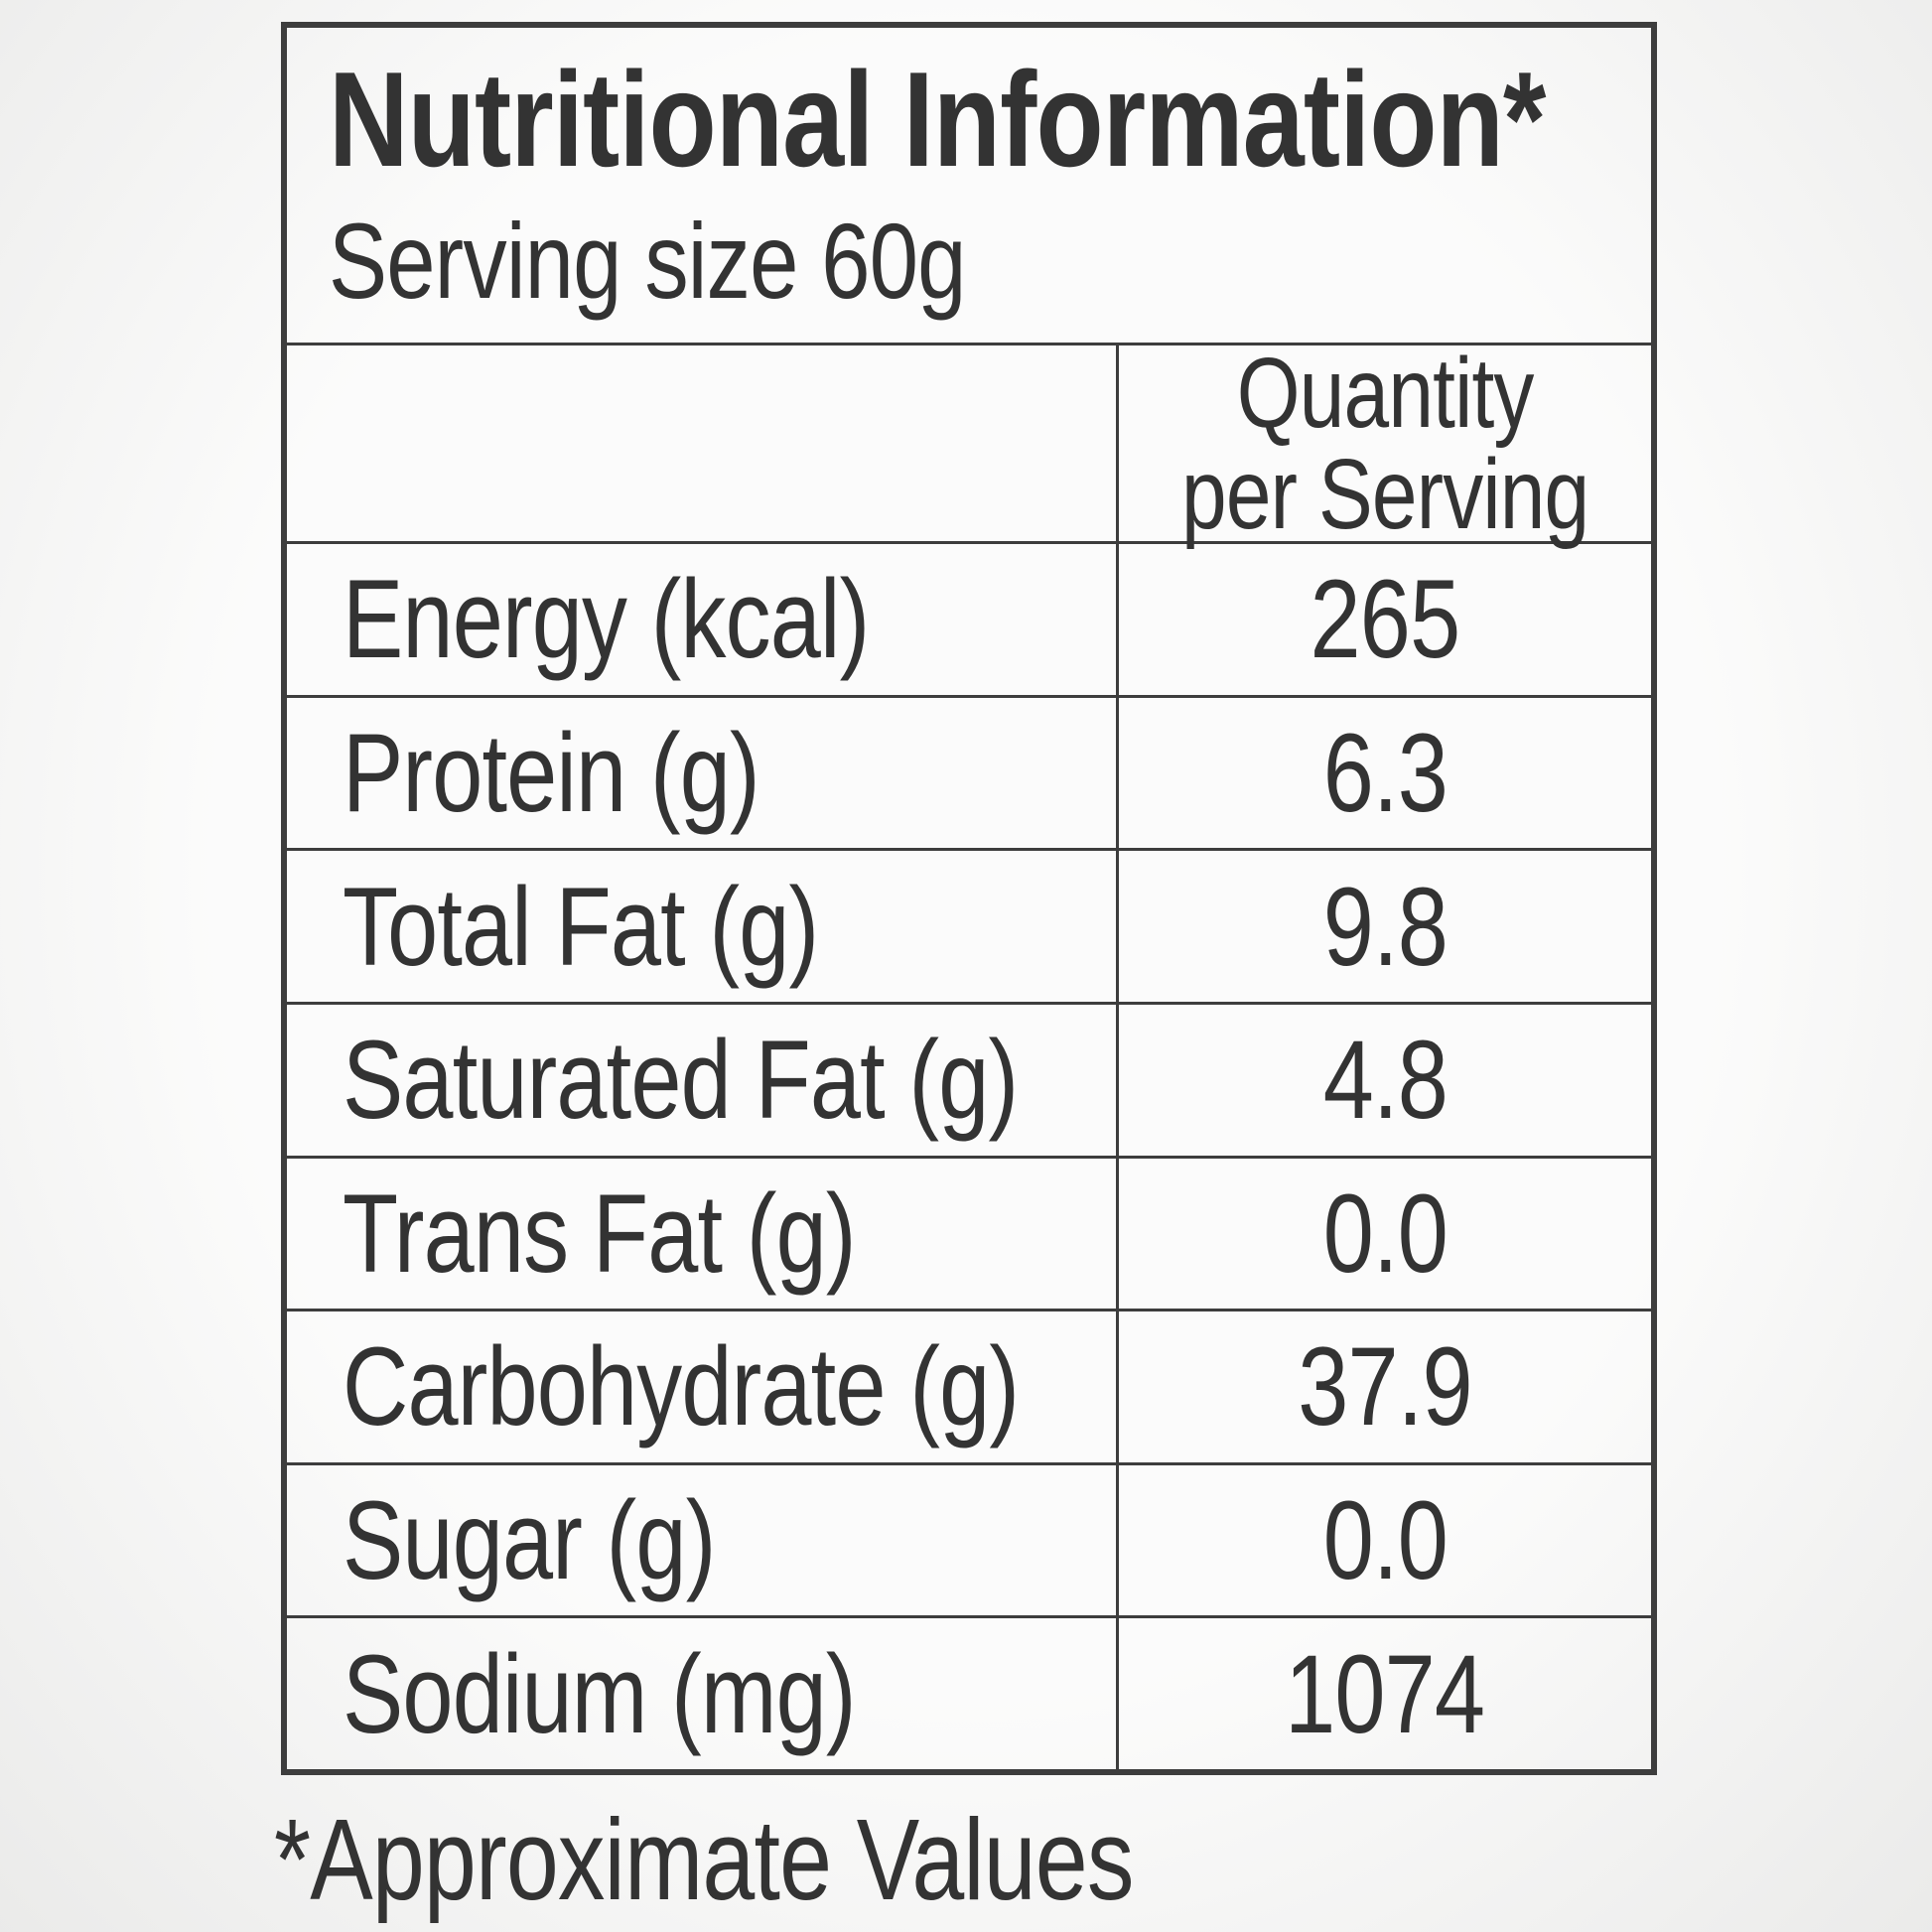 The height and width of the screenshot is (1932, 1932). What do you see at coordinates (1385, 619) in the screenshot?
I see `nutrient-value: 265` at bounding box center [1385, 619].